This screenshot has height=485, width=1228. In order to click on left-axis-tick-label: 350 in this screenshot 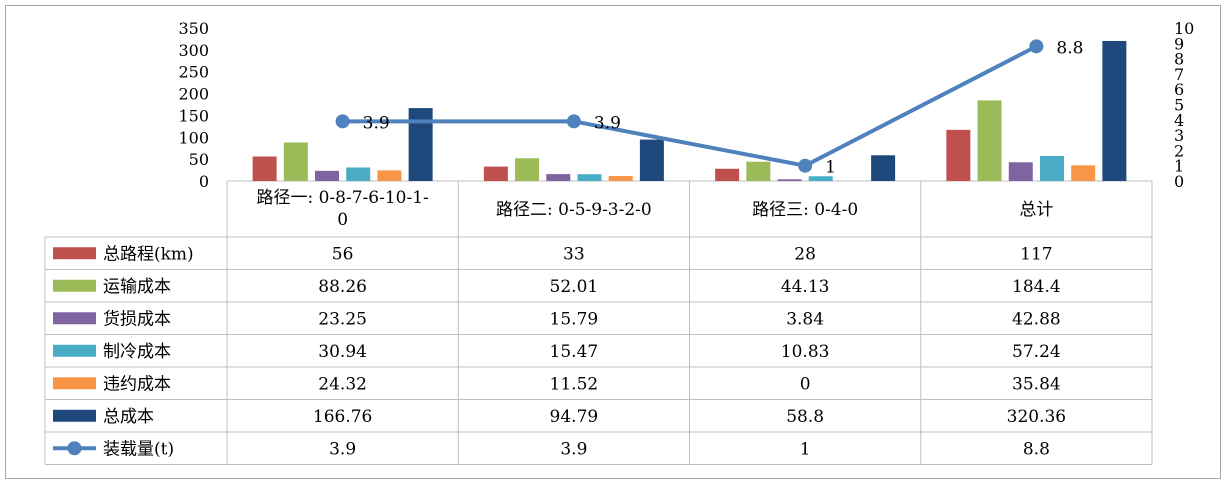, I will do `click(193, 28)`.